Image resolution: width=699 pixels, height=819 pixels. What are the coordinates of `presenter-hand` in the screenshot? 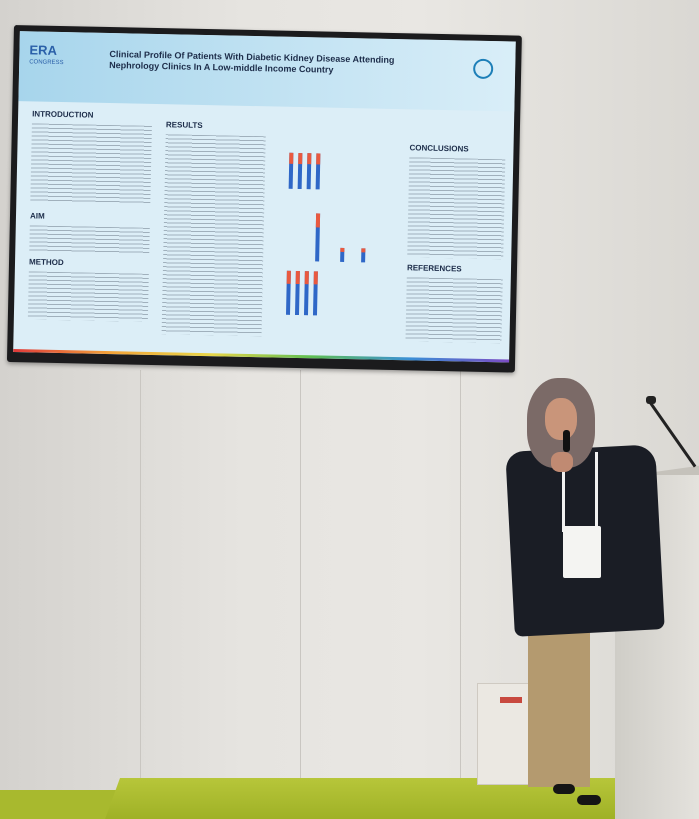 It's located at (562, 462).